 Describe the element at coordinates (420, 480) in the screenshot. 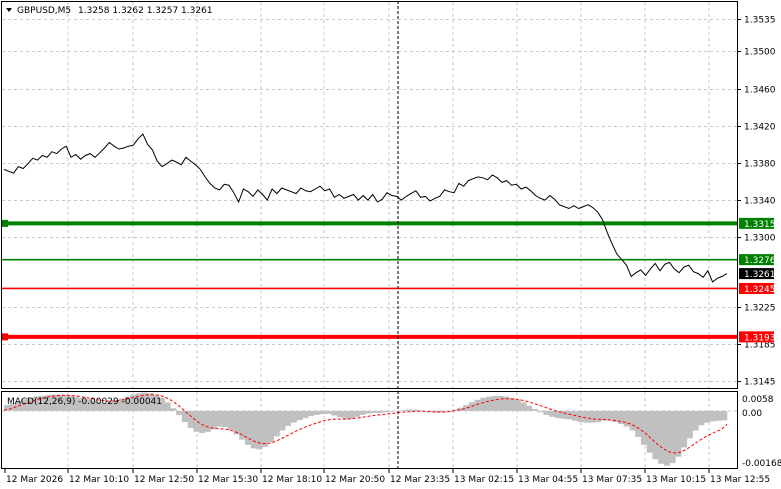

I see `time-tick-label: 12 Mar 23:35` at that location.